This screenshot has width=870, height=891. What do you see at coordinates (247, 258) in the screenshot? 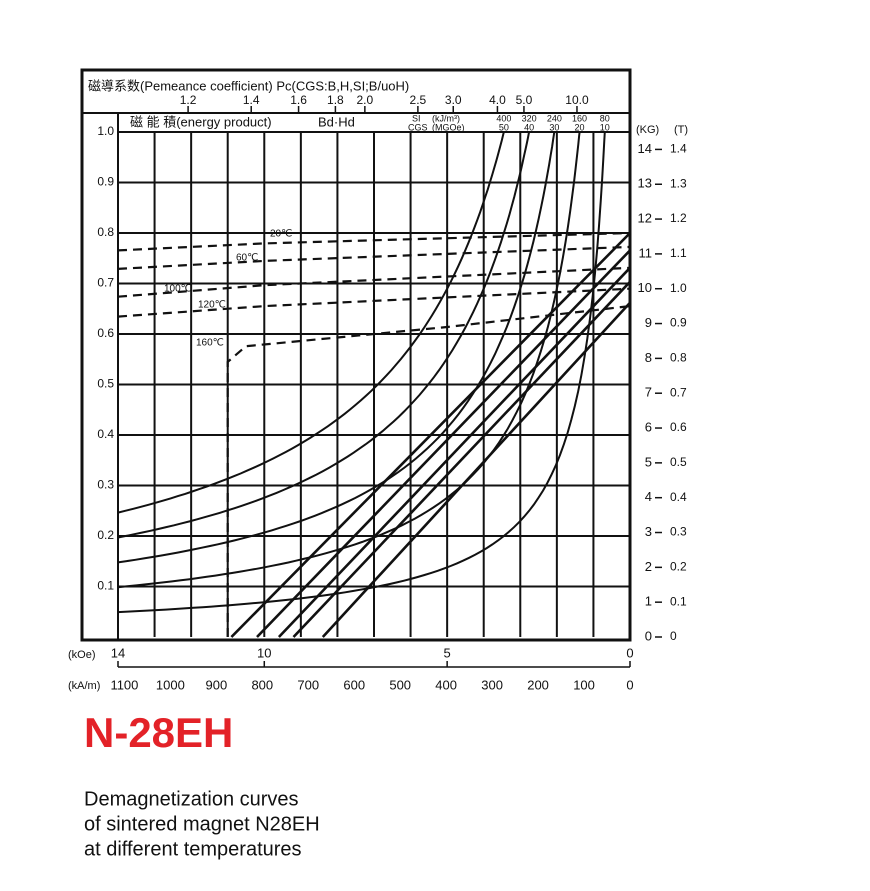
I see `curve-label: 60℃` at bounding box center [247, 258].